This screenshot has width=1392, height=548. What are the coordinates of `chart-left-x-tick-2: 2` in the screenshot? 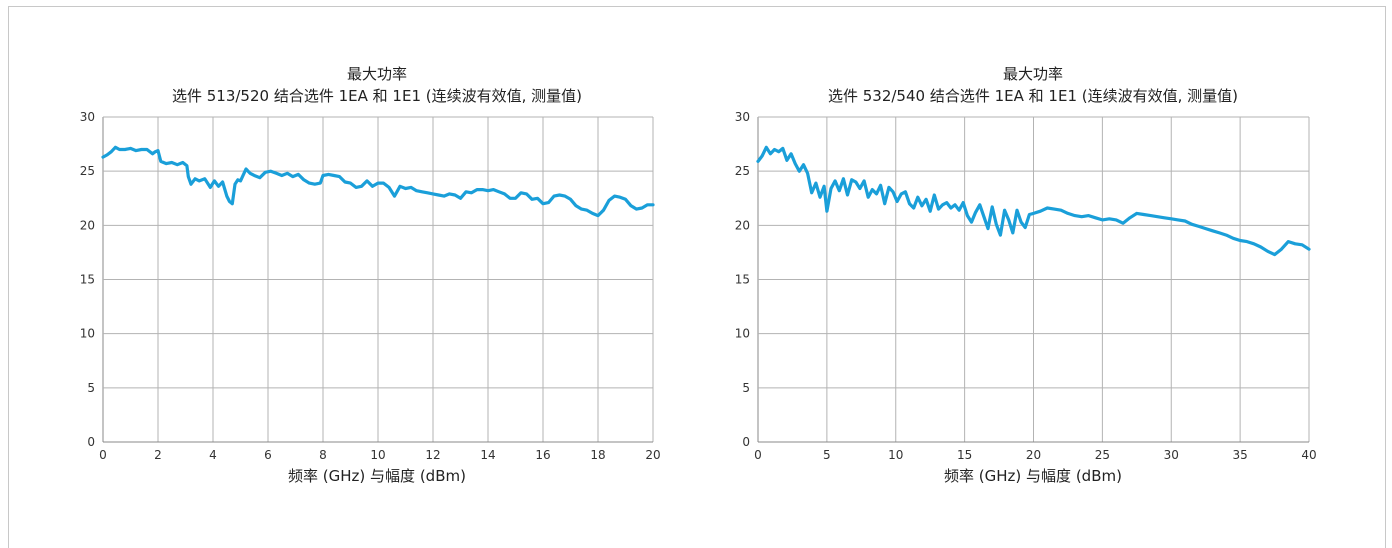 It's located at (158, 455).